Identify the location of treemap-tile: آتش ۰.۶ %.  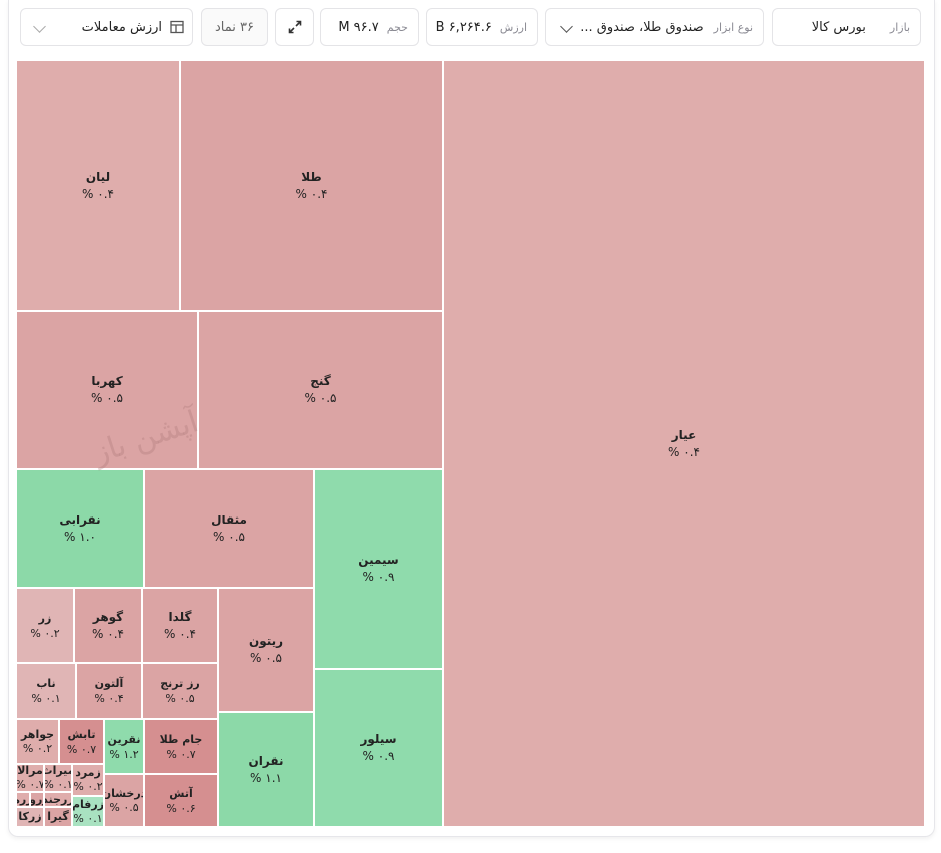
(181, 800).